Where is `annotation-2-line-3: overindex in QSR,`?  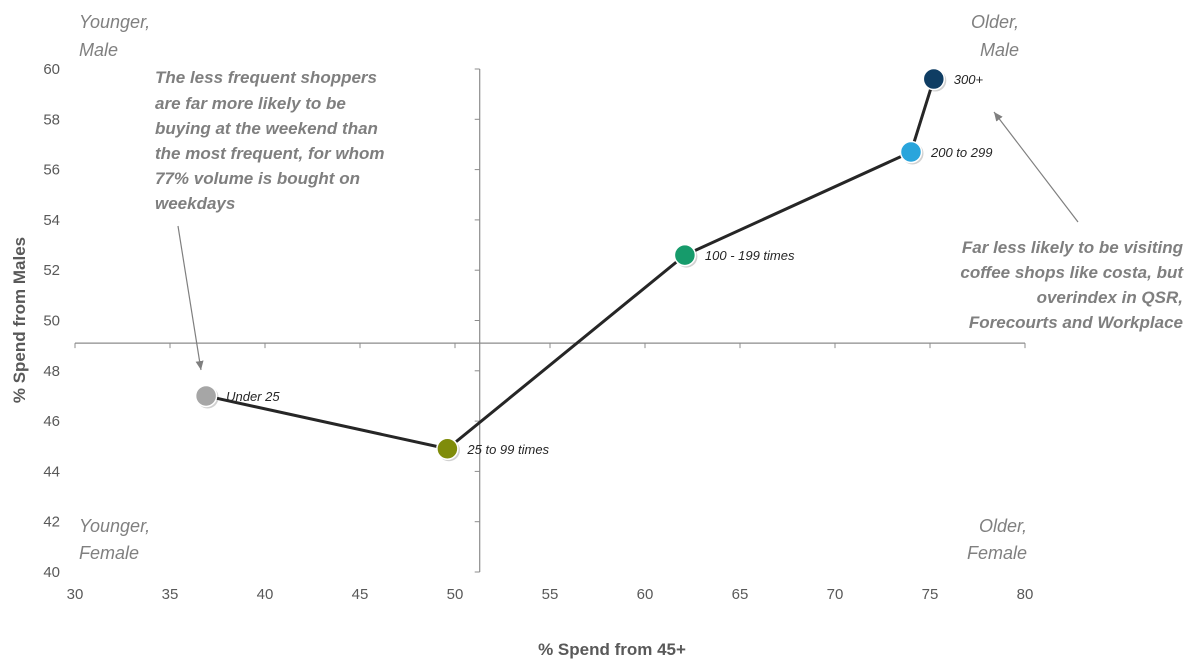 annotation-2-line-3: overindex in QSR, is located at coordinates (1110, 297).